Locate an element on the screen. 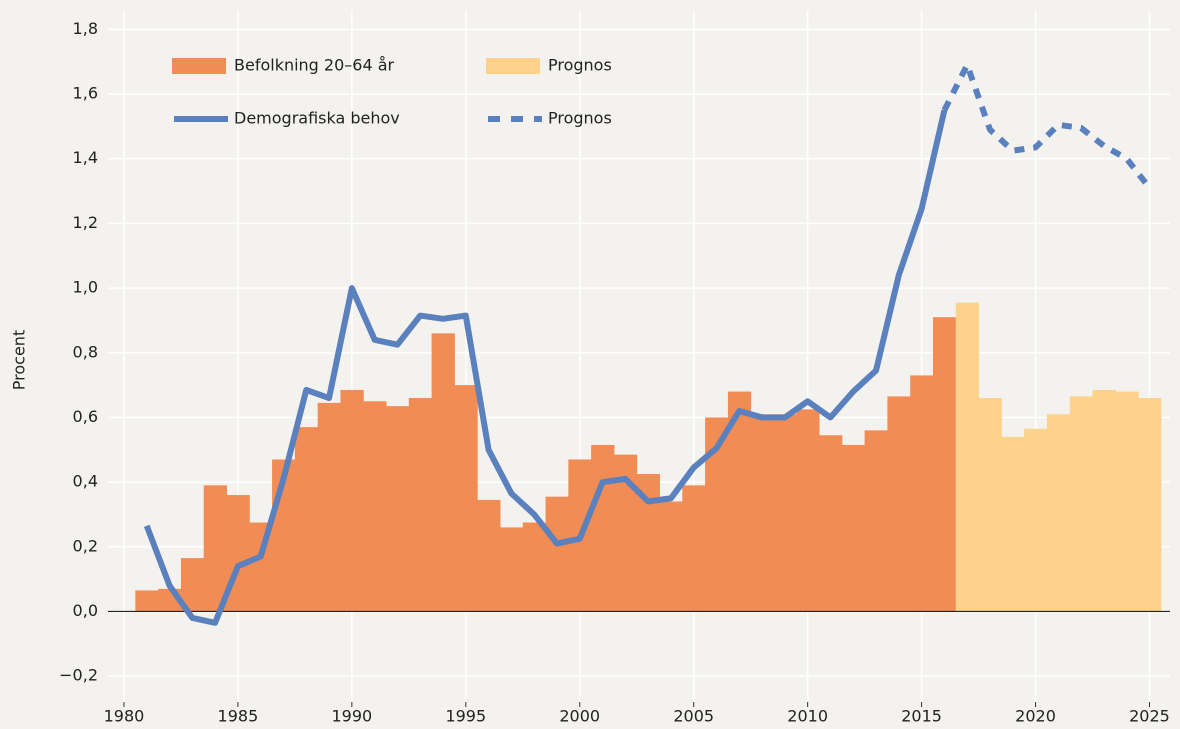 Image resolution: width=1180 pixels, height=729 pixels. x-tick-label: 1985 is located at coordinates (238, 716).